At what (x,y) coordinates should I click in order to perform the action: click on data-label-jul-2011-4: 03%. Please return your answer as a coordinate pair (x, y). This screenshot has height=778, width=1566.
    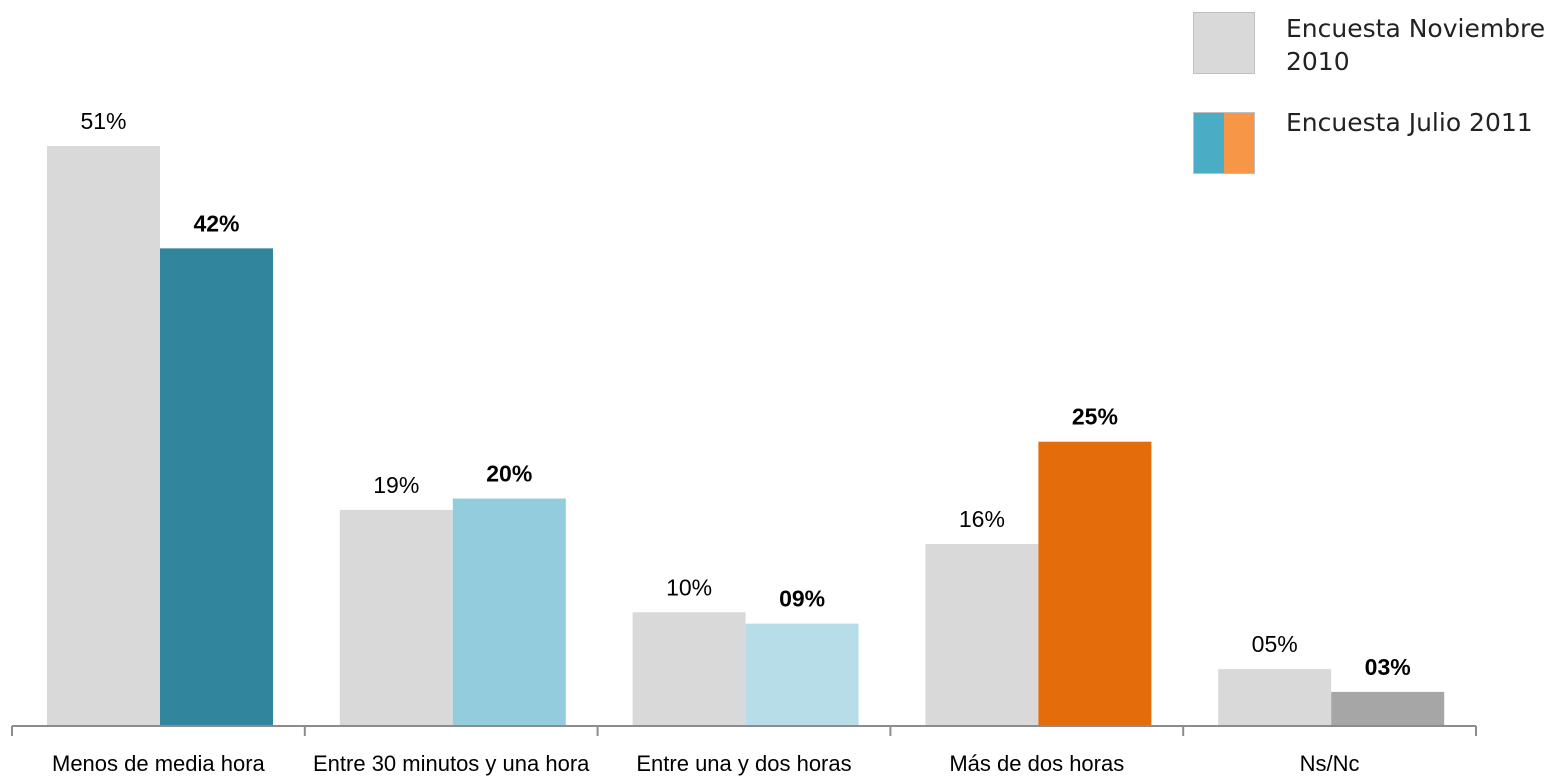
    Looking at the image, I should click on (1388, 667).